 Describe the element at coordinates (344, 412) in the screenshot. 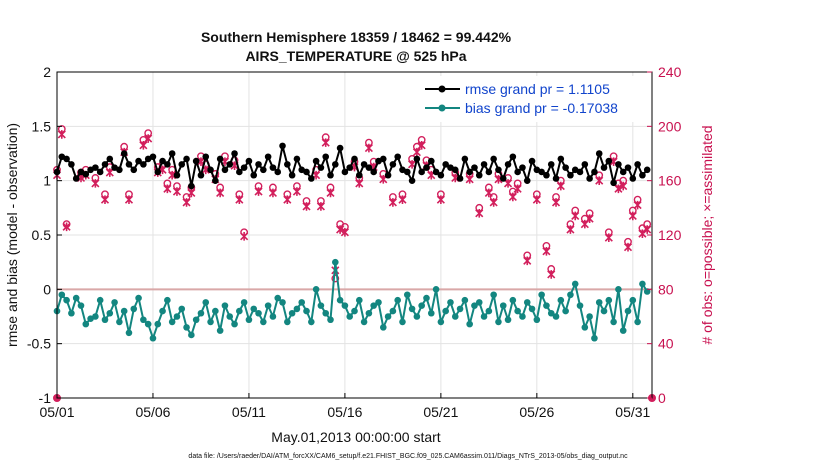

I see `x-tick-label: 05/16` at that location.